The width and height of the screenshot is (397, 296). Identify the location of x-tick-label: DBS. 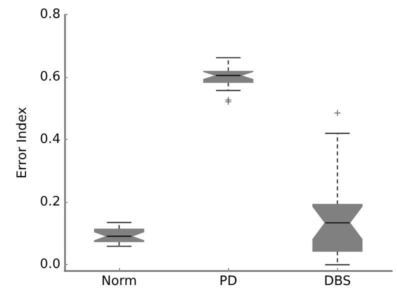
(337, 281).